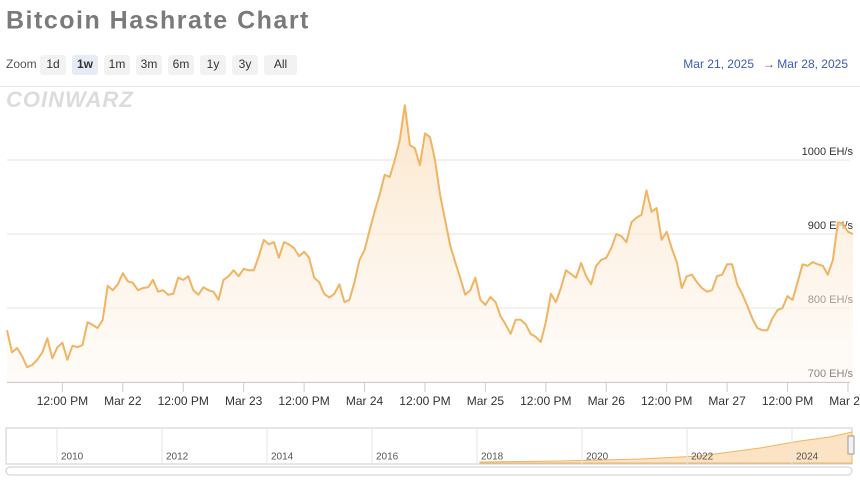 This screenshot has width=860, height=481. I want to click on navigator-label: 2012, so click(177, 457).